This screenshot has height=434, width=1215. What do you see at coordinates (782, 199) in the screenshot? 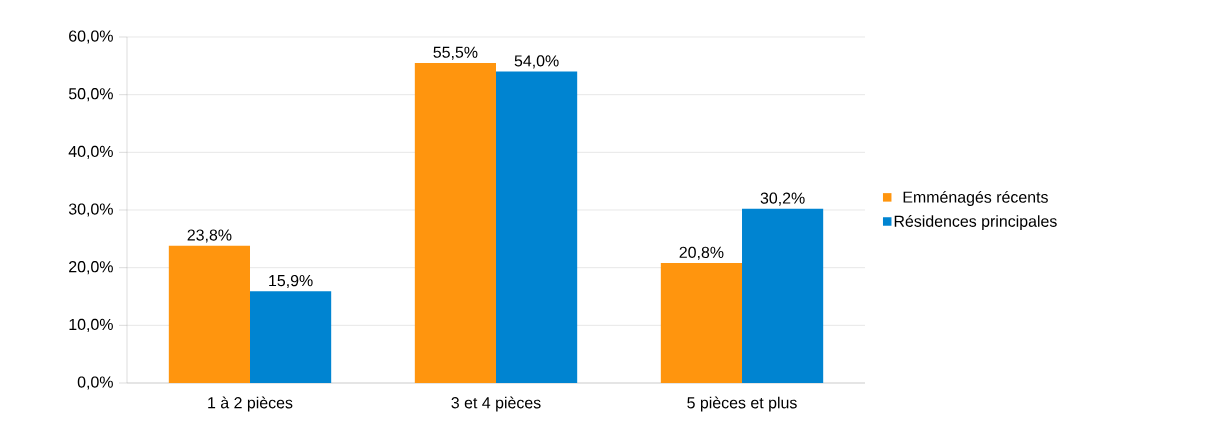
I see `data-label: 30,2%` at bounding box center [782, 199].